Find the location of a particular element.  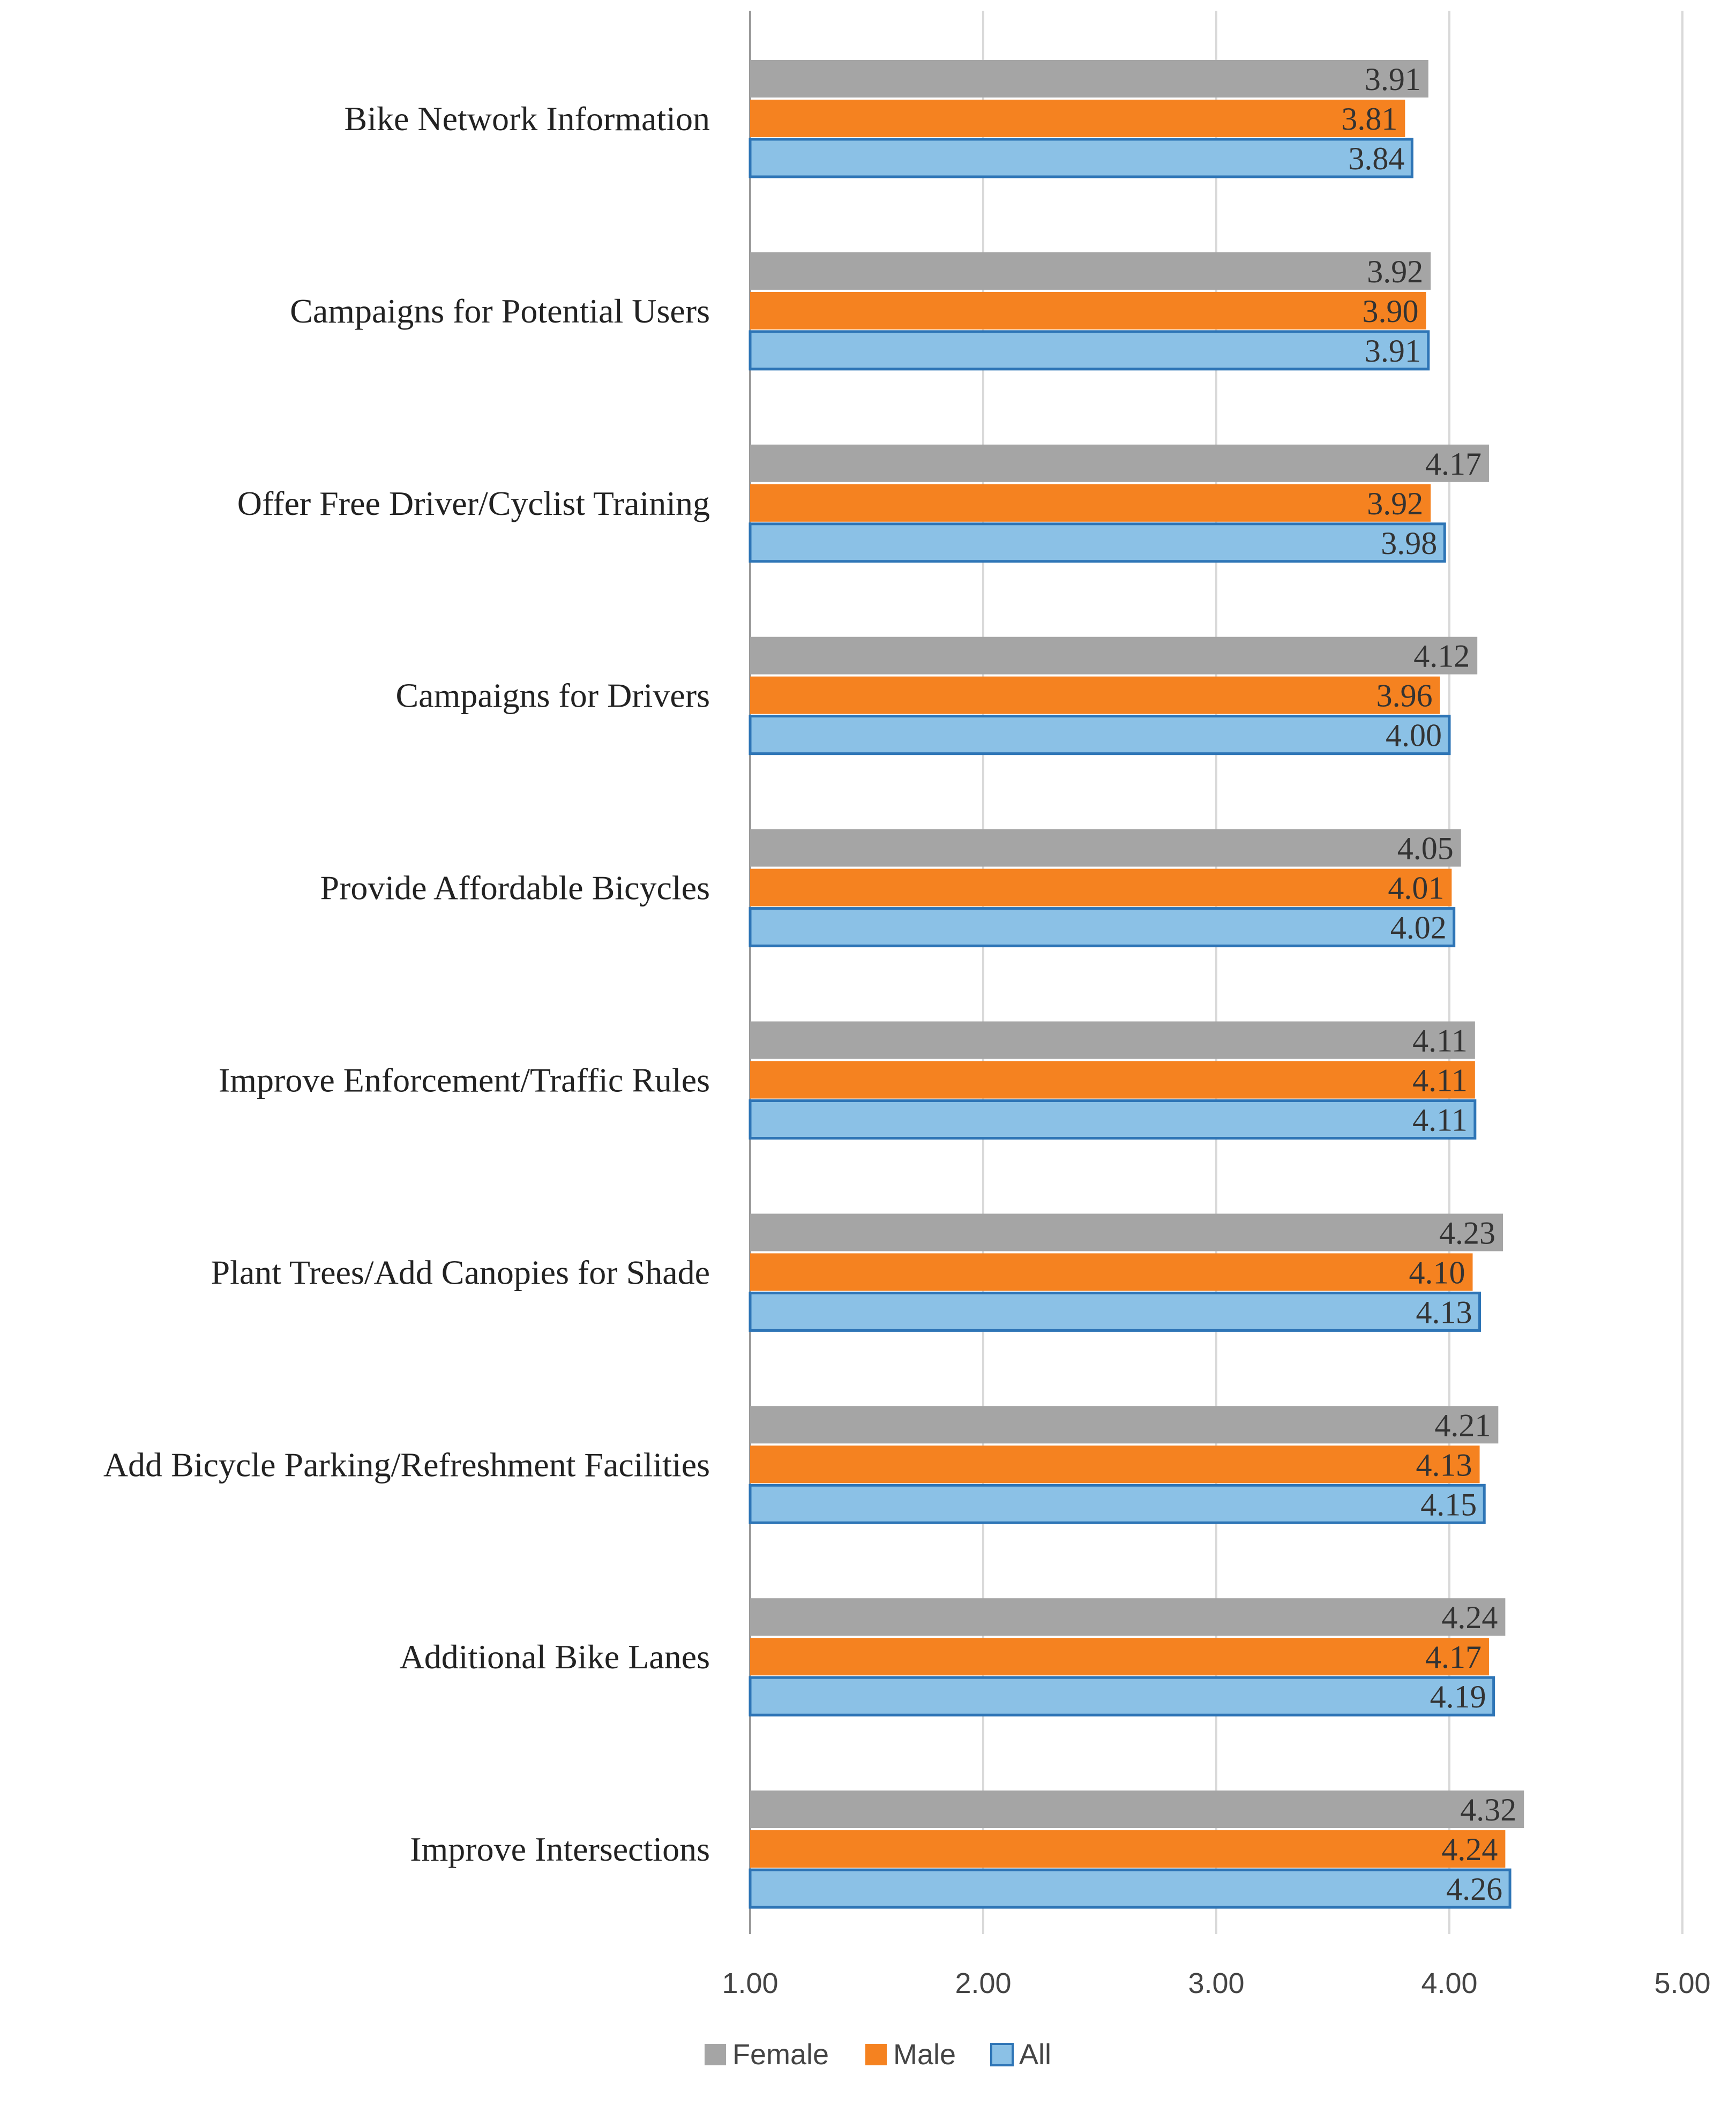

category-label: Campaigns for Drivers is located at coordinates (552, 696).